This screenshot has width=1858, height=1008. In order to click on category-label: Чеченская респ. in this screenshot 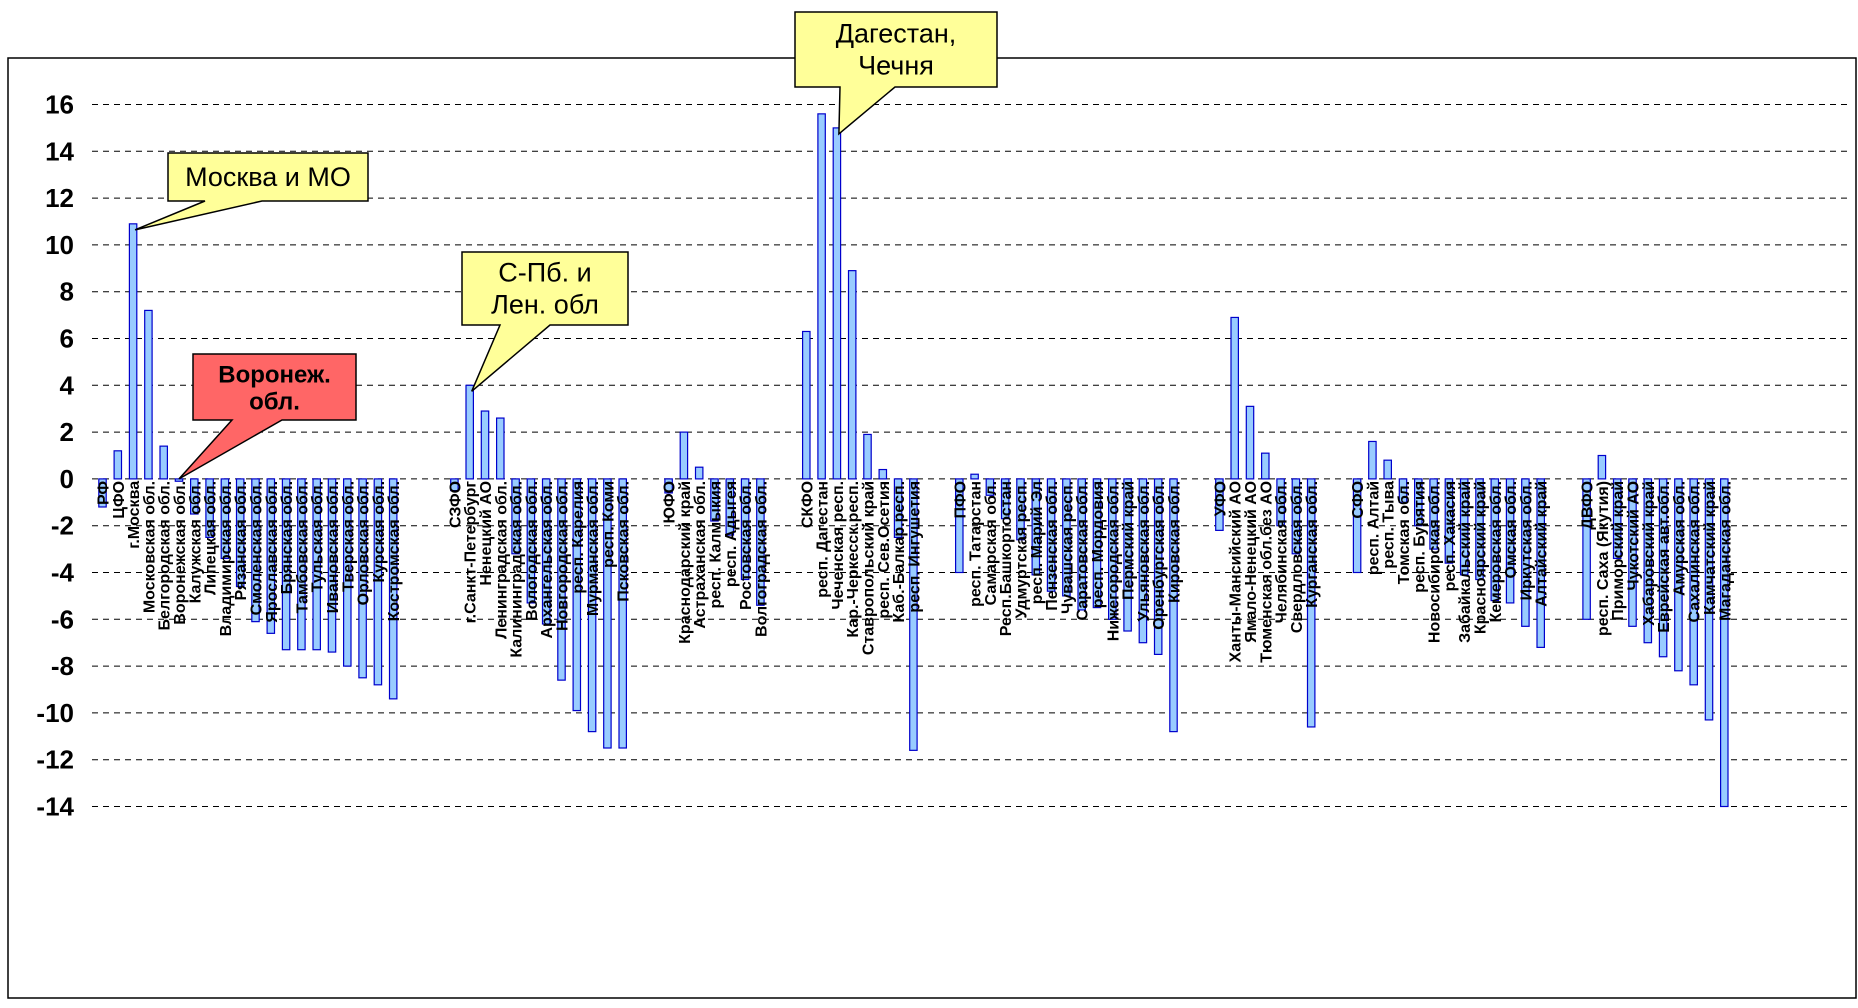, I will do `click(838, 545)`.